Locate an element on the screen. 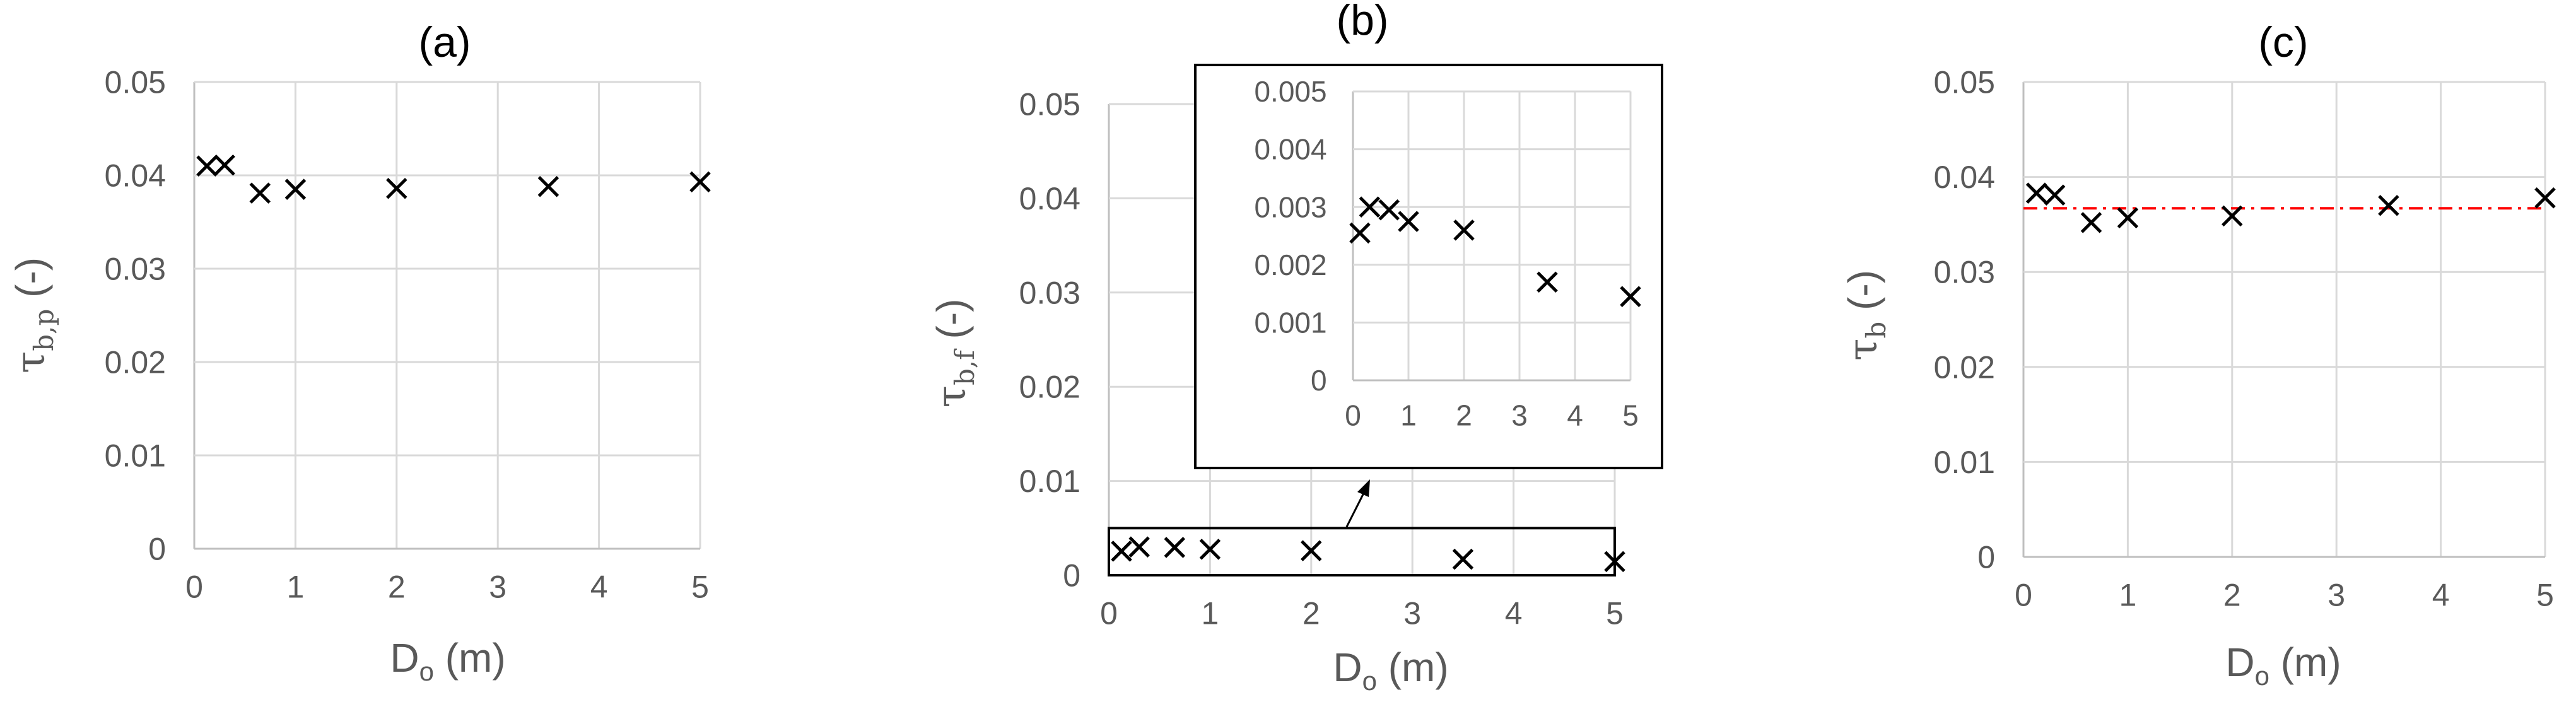 This screenshot has width=2576, height=702. zoom-region-box is located at coordinates (1362, 551).